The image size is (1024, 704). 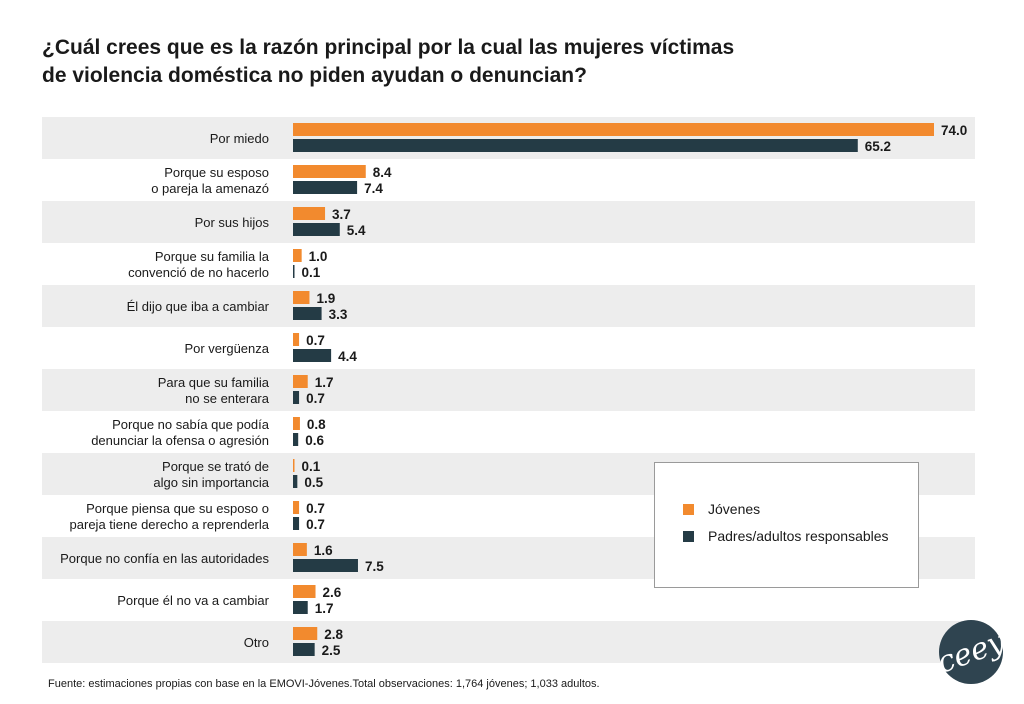 I want to click on category-label: Porque no confía en las autoridades, so click(x=164, y=558).